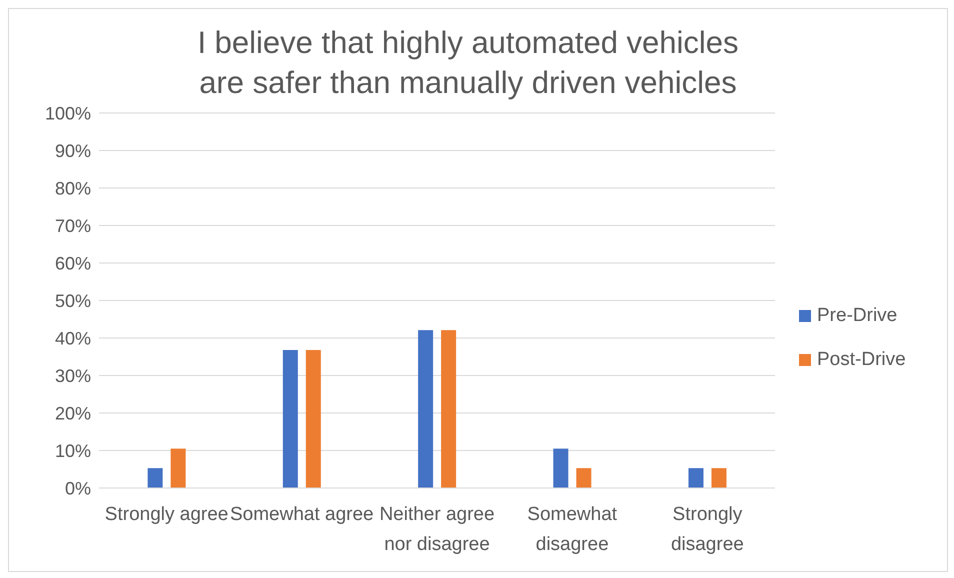 The image size is (954, 578). I want to click on legend-label: Pre-Drive, so click(857, 316).